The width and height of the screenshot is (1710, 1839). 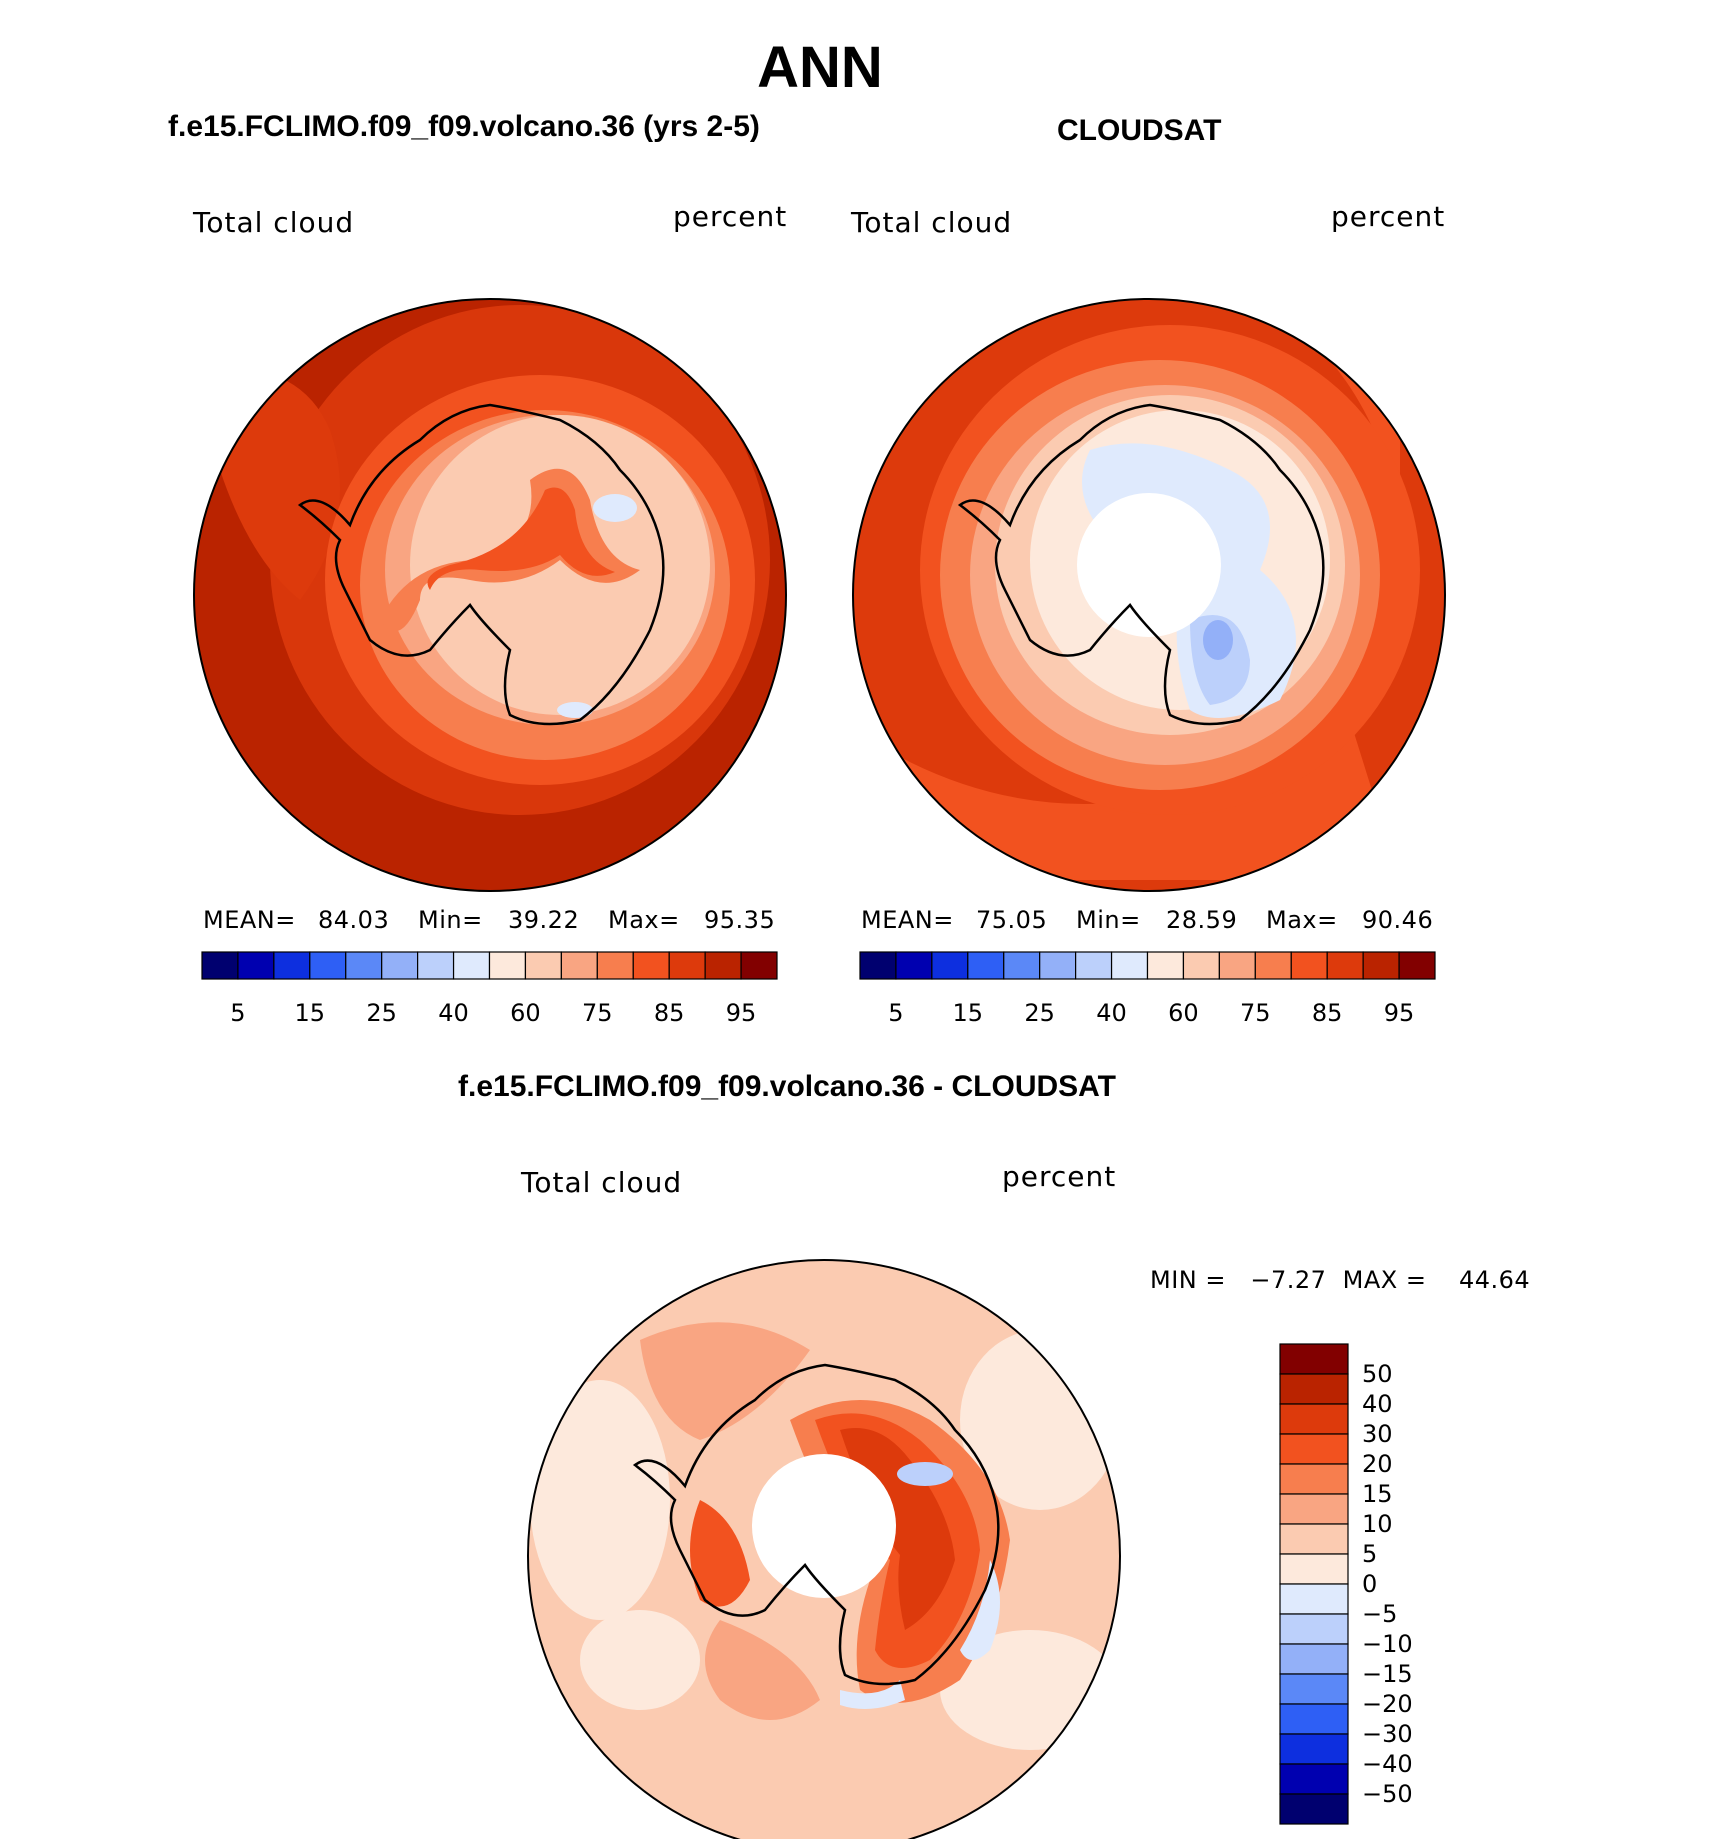 I want to click on right-colorbar-tick-label: 75, so click(x=1255, y=1013).